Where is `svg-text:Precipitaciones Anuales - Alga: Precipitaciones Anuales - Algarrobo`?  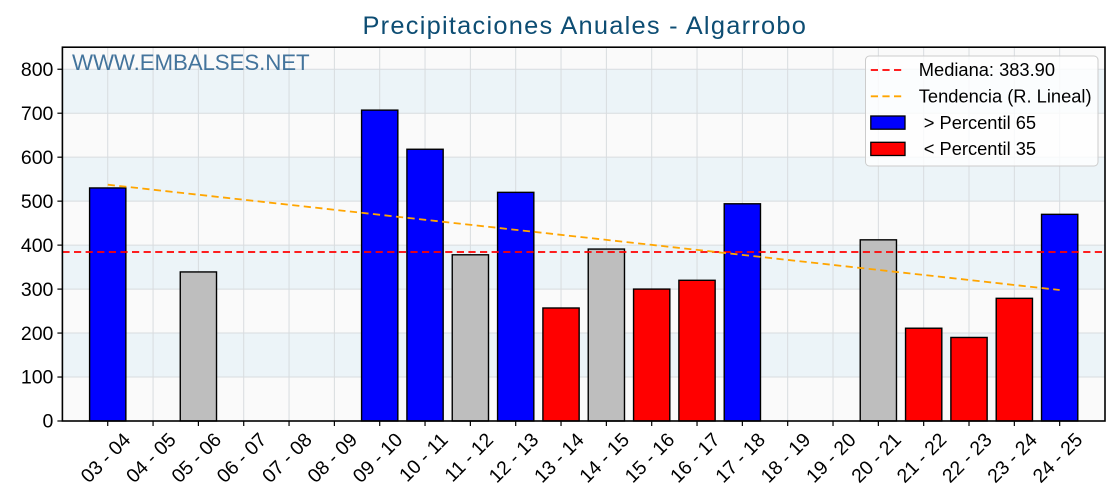
svg-text:Precipitaciones Anuales - Alga: Precipitaciones Anuales - Algarrobo is located at coordinates (585, 26).